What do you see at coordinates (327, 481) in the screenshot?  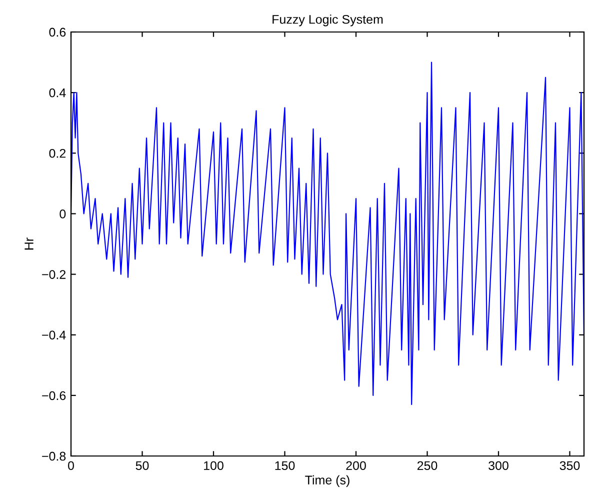 I see `x-axis-title: Time (s)` at bounding box center [327, 481].